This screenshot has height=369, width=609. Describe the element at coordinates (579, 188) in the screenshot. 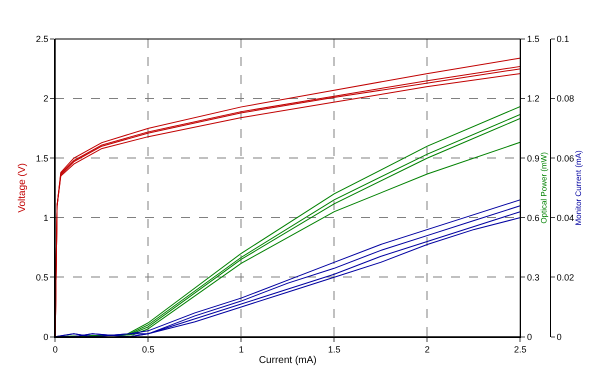

I see `y3-axis-title: Monitor Current (mA)` at that location.